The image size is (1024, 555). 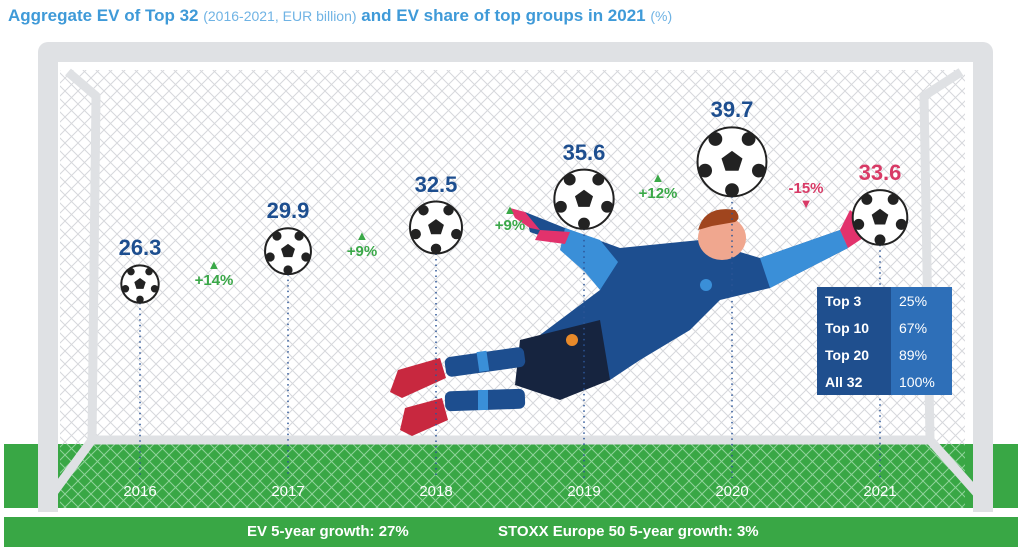 I want to click on growth-label-2020: ▲ +12%, so click(x=658, y=185).